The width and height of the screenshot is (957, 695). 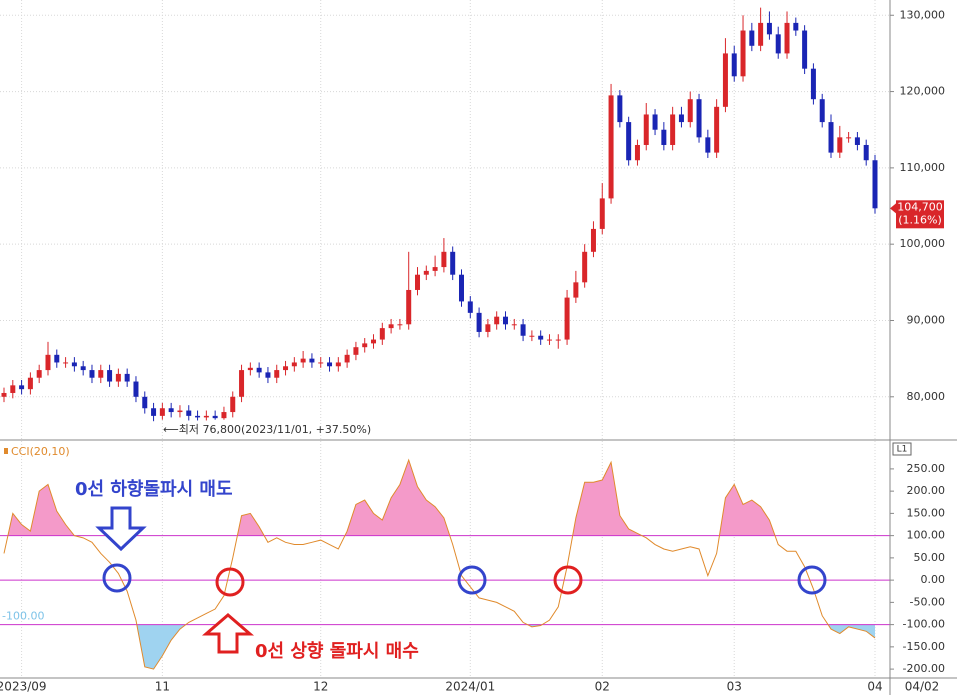 I want to click on y-tick-label: -150.00, so click(x=924, y=646).